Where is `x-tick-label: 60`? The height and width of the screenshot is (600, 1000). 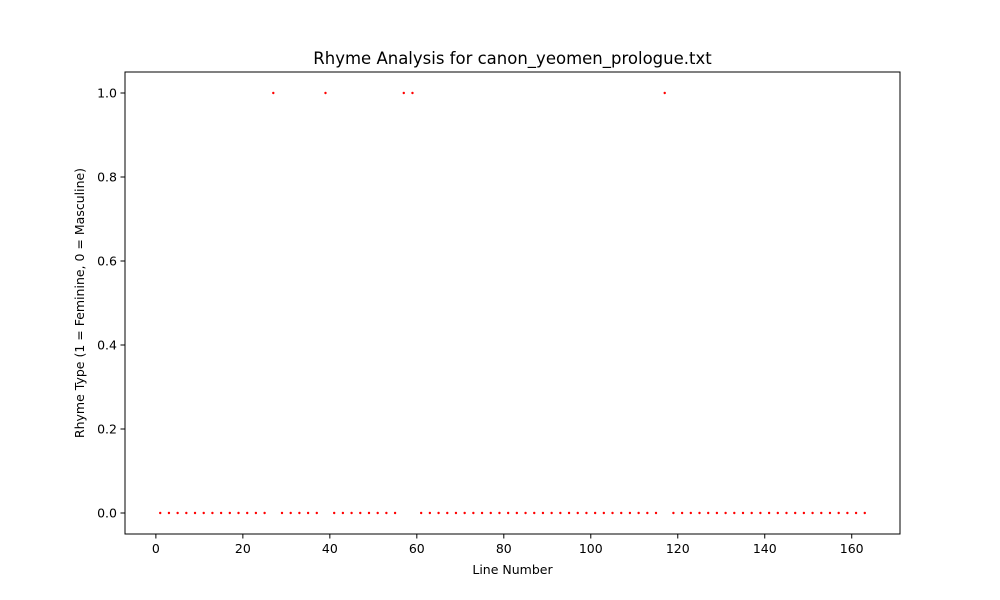 x-tick-label: 60 is located at coordinates (417, 548).